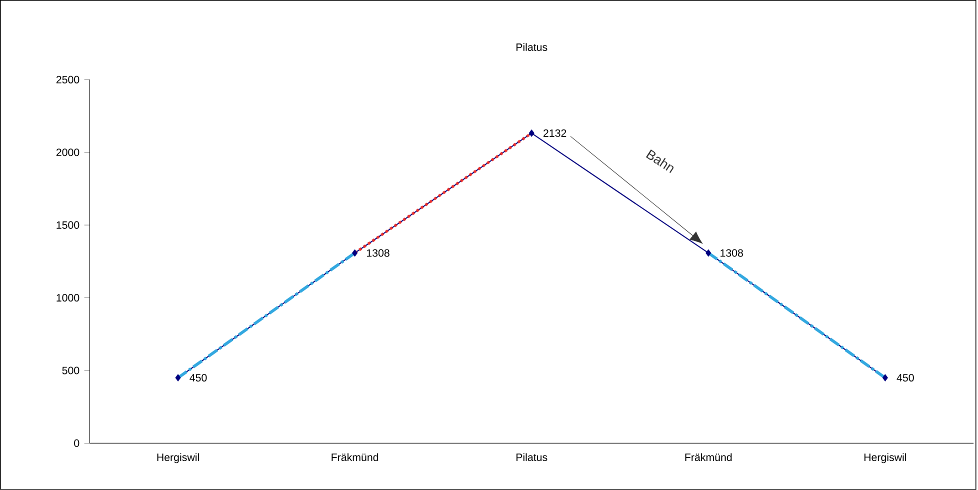 This screenshot has height=490, width=978. What do you see at coordinates (532, 47) in the screenshot?
I see `chart-title: Pilatus` at bounding box center [532, 47].